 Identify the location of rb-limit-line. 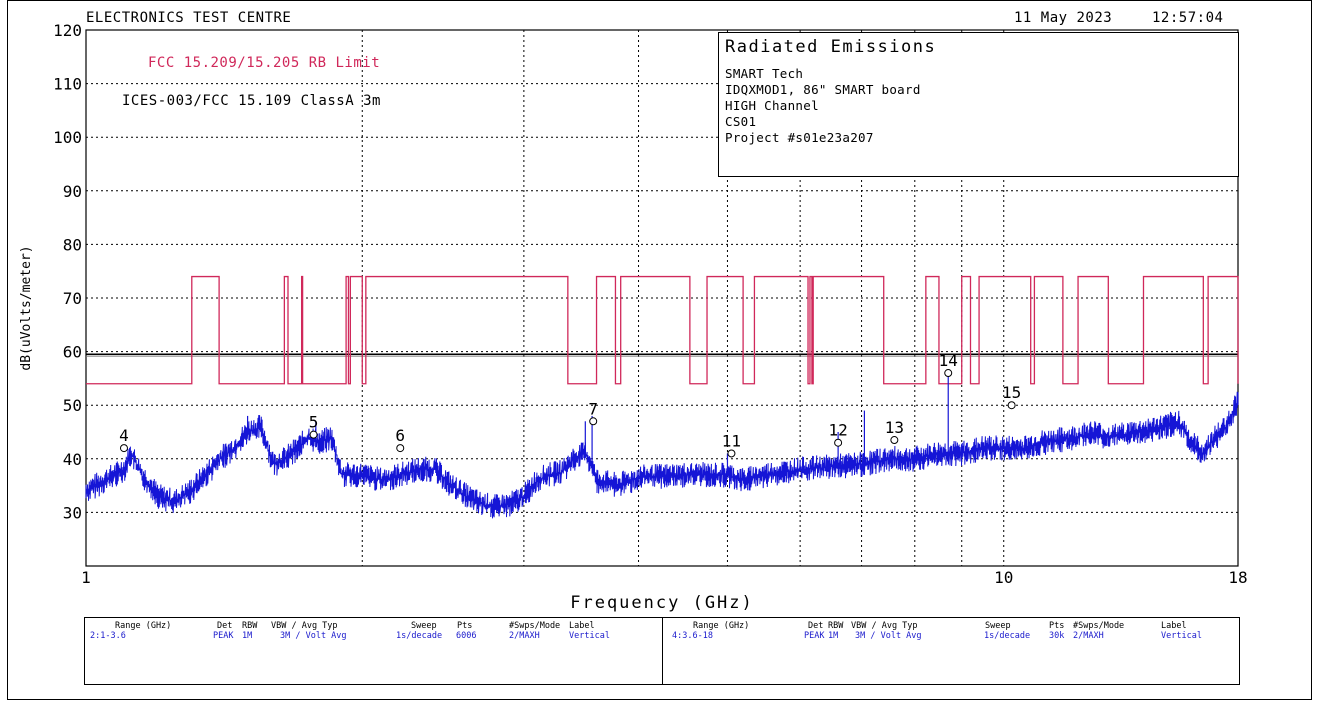
(662, 330).